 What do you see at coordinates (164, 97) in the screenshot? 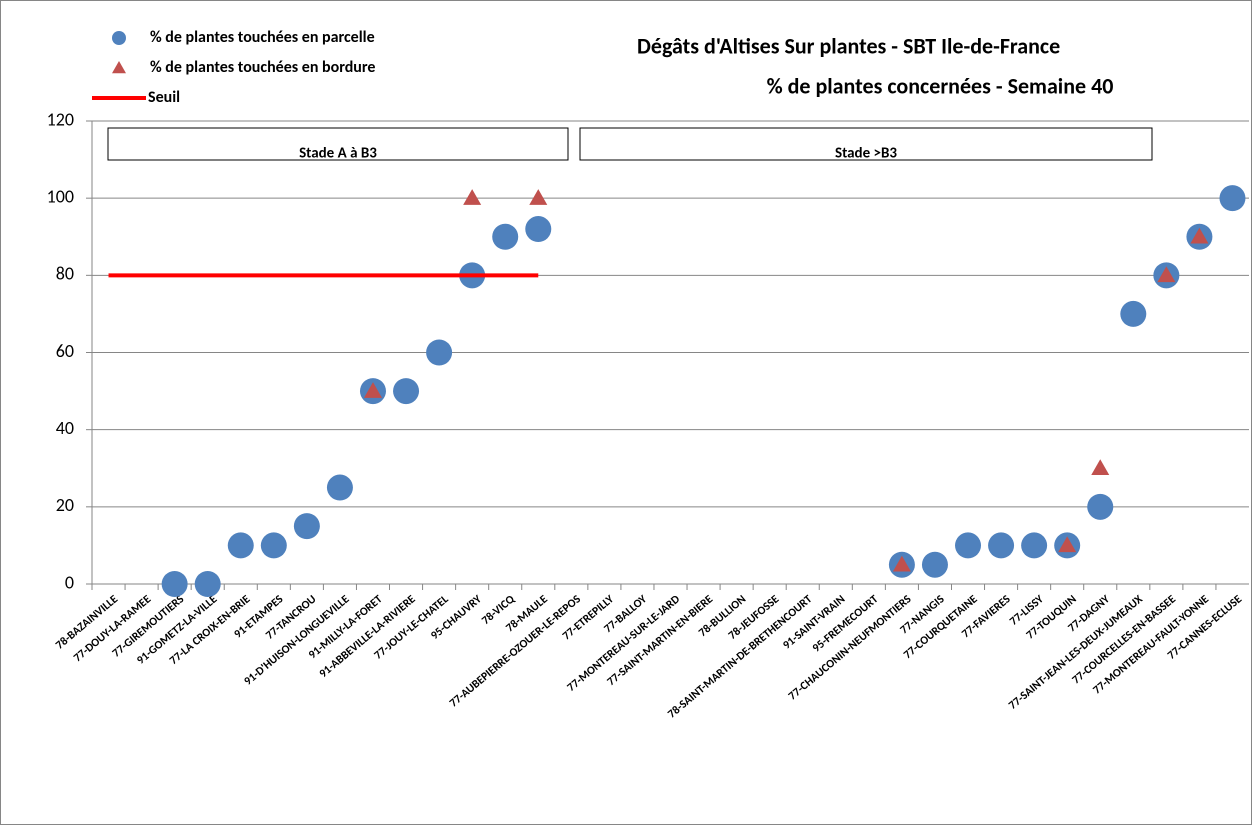
I see `legend-label: Seuil` at bounding box center [164, 97].